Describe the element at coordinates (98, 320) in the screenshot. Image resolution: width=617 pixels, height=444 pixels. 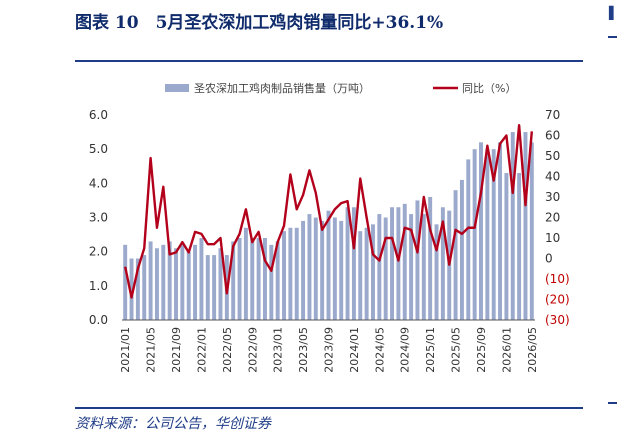
I see `left-axis-tick-label: 0.0` at that location.